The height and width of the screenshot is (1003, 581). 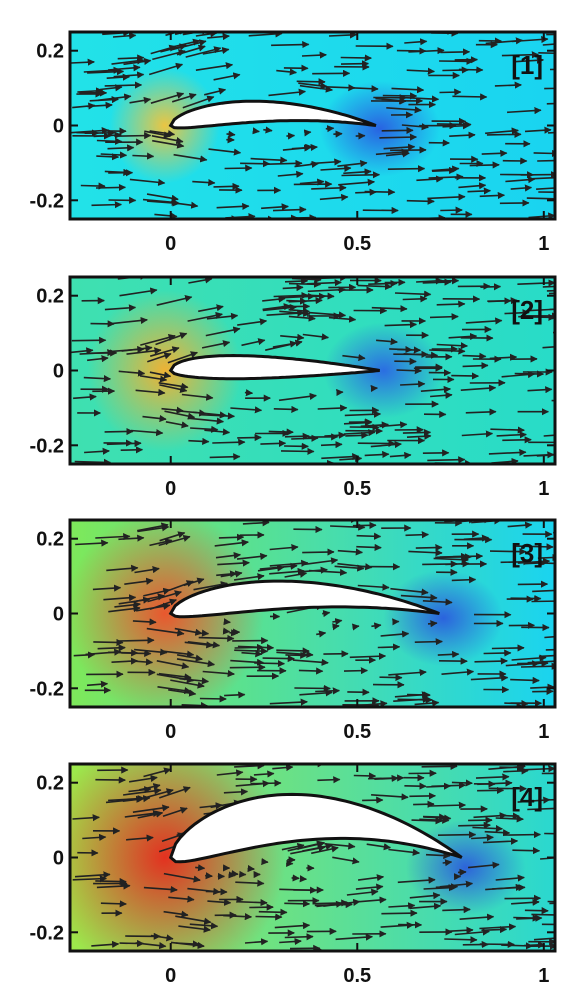 I want to click on trailing-edge-region, so click(x=443, y=617).